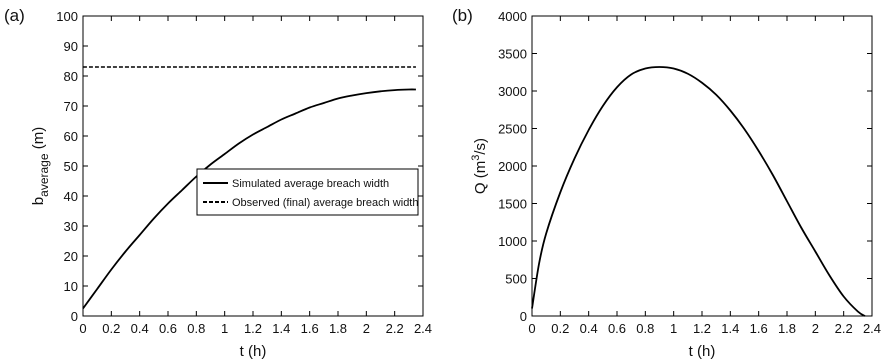 The width and height of the screenshot is (881, 361). What do you see at coordinates (71, 76) in the screenshot?
I see `y-tick-label: 80` at bounding box center [71, 76].